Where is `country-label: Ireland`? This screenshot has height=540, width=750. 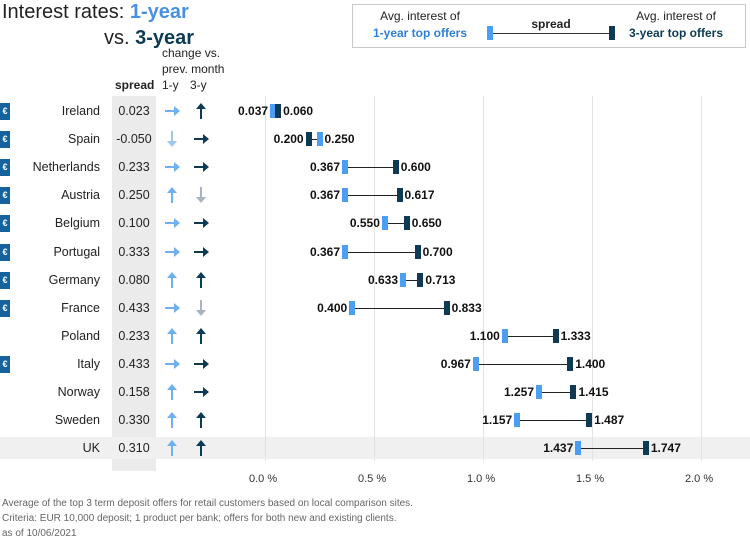
country-label: Ireland is located at coordinates (80, 111).